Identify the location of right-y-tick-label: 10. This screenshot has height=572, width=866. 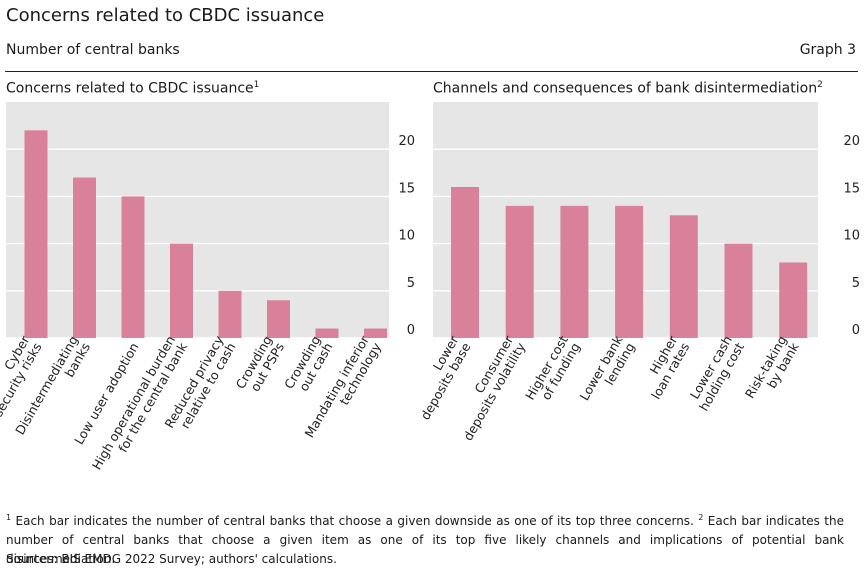
(851, 236).